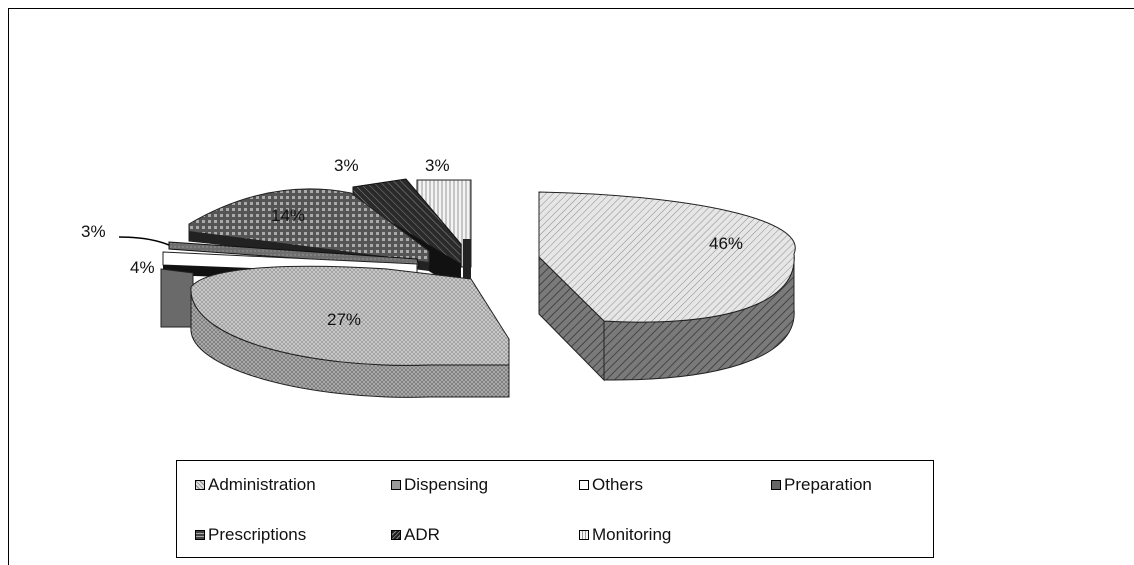  What do you see at coordinates (200, 535) in the screenshot?
I see `legend-swatch-prescriptions` at bounding box center [200, 535].